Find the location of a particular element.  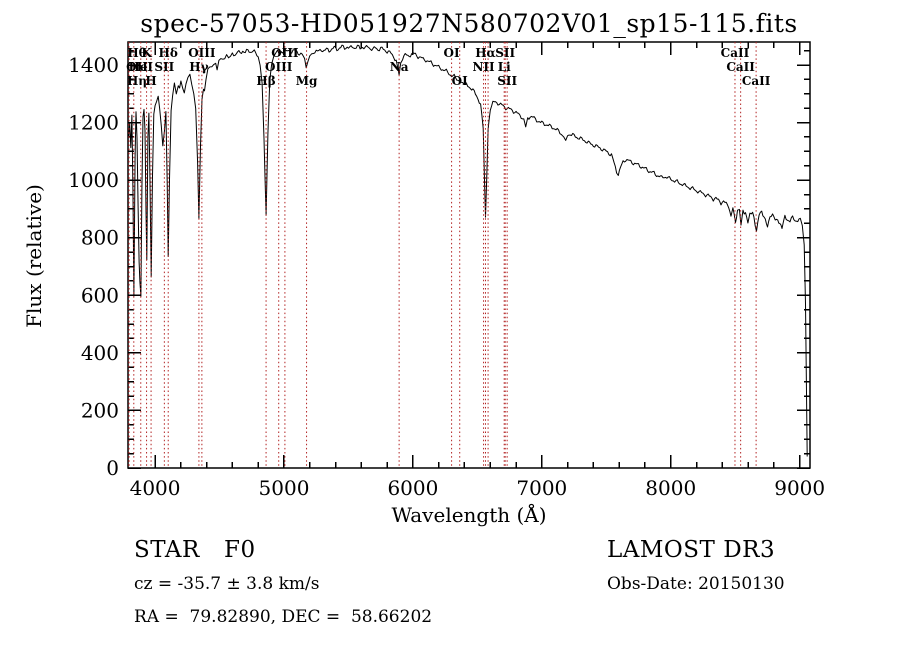

x-tick-label: 7000 is located at coordinates (541, 488).